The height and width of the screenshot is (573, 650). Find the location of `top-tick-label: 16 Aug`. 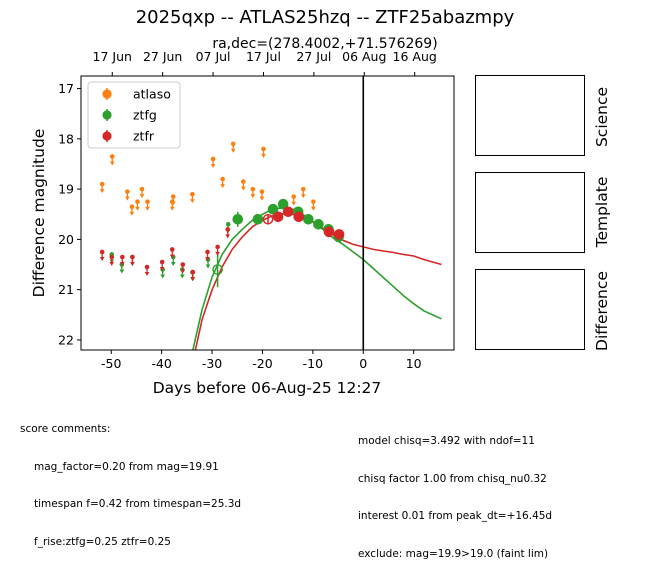

top-tick-label: 16 Aug is located at coordinates (415, 56).